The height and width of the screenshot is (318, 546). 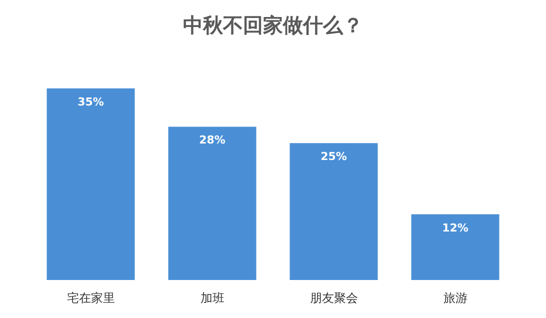 What do you see at coordinates (455, 298) in the screenshot?
I see `x-tick-label: 旅游` at bounding box center [455, 298].